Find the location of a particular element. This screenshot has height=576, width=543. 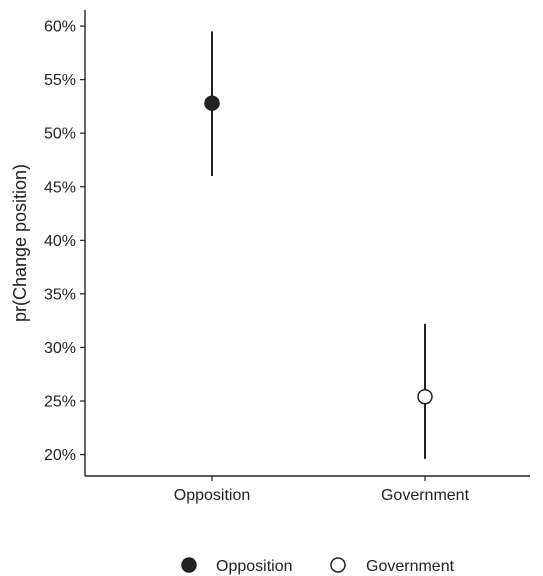

legend-label-opposition: Opposition is located at coordinates (254, 566).